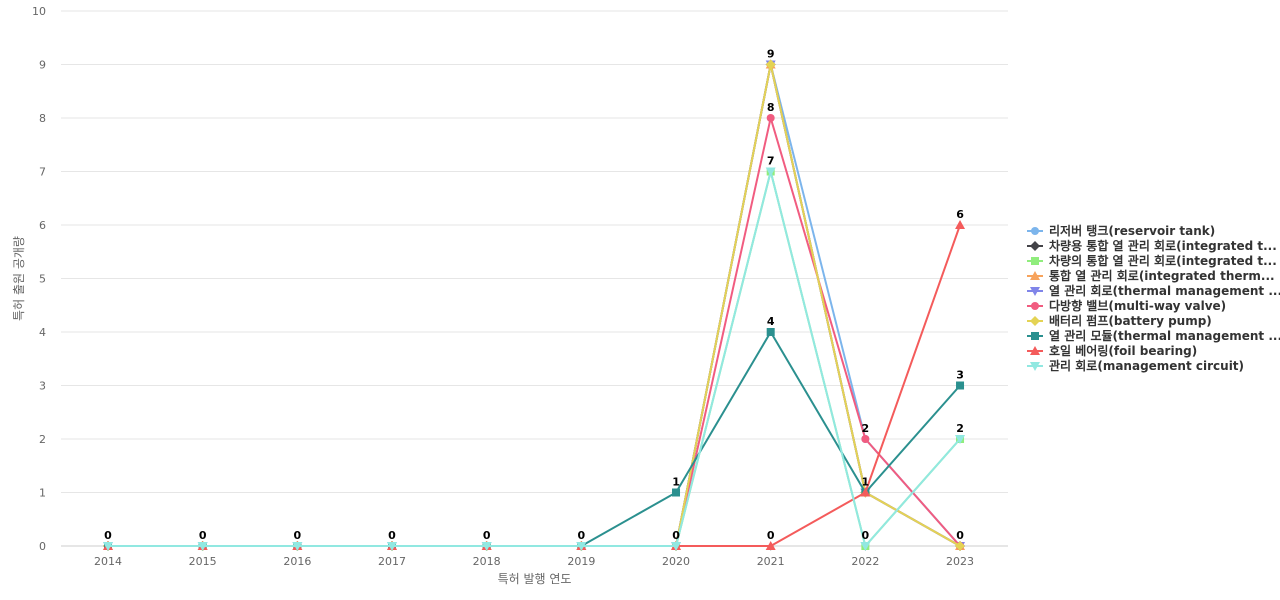 This screenshot has height=600, width=1280. What do you see at coordinates (42, 332) in the screenshot?
I see `y-tick-label: 4` at bounding box center [42, 332].